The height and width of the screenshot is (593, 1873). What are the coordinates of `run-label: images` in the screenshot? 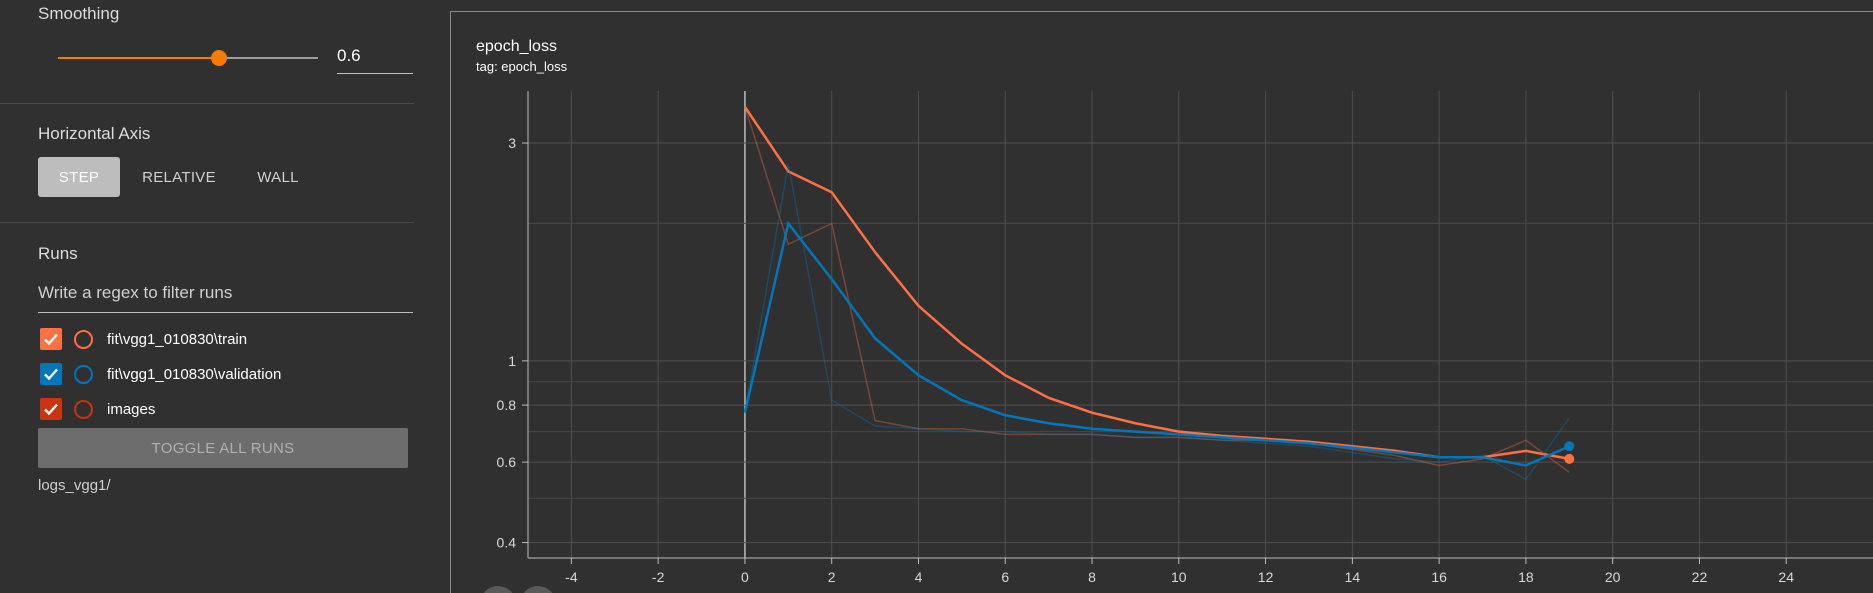 It's located at (131, 409).